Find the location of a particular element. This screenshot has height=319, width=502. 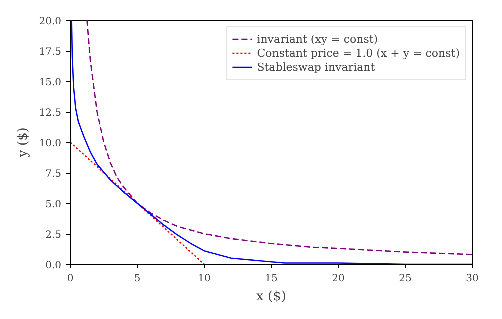

y-tick-label: 20.0 is located at coordinates (50, 22).